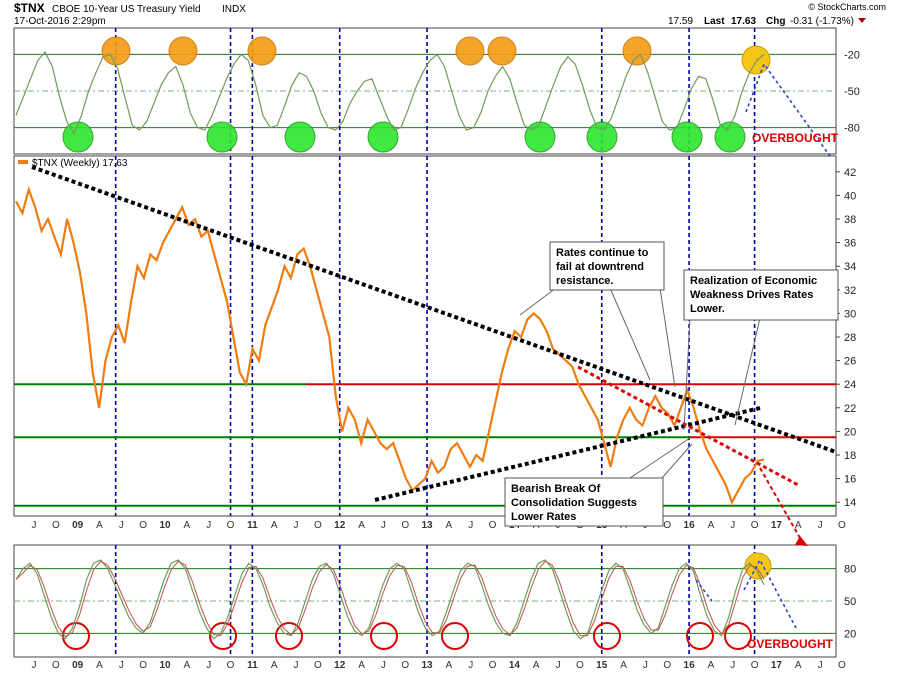 The width and height of the screenshot is (900, 673). Describe the element at coordinates (751, 295) in the screenshot. I see `annotation-weakness-line: Weakness Drives Rates` at that location.